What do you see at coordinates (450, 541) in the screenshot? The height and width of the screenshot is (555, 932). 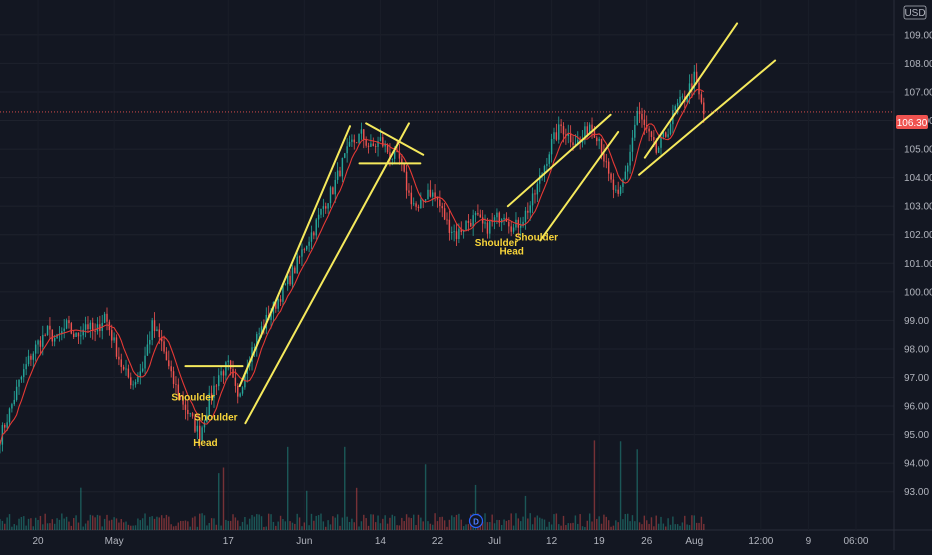 I see `time-axis: 20 May 17 Jun 14 22 Jul 12 19 26 Aug 12:00 9 06:00` at bounding box center [450, 541].